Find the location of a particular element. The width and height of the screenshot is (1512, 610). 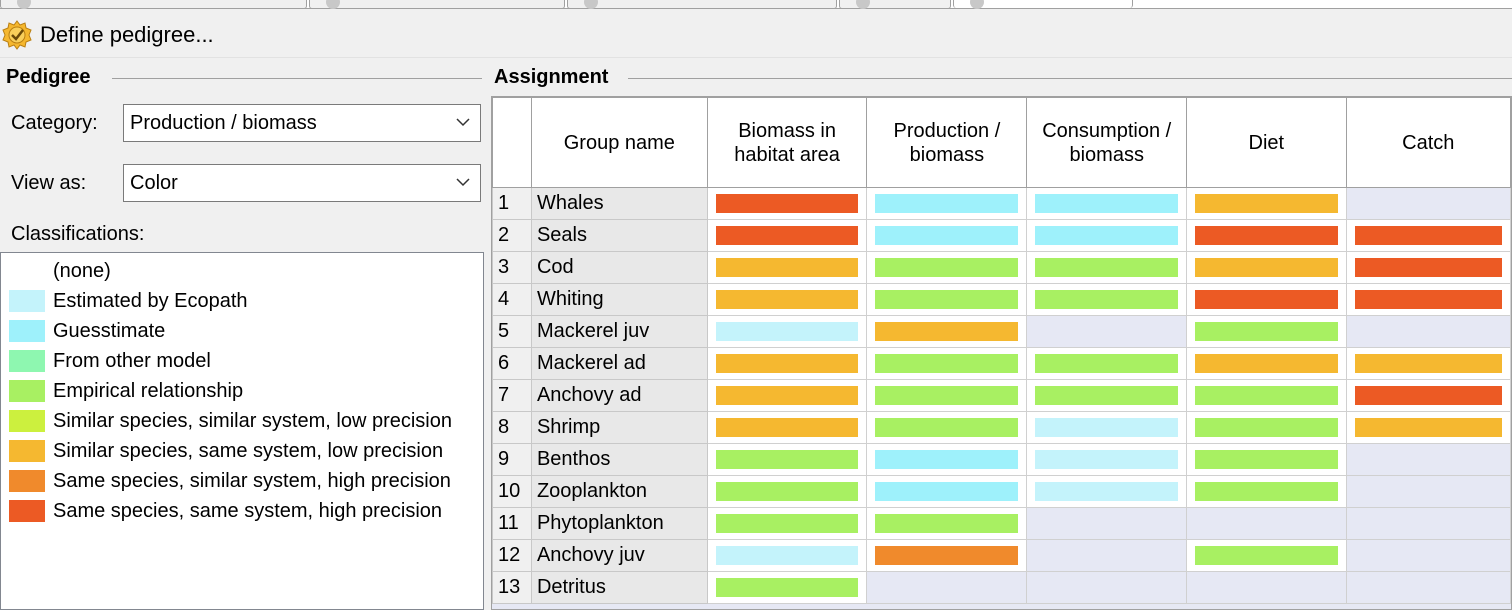

tab-pedigree is located at coordinates (1043, 4).